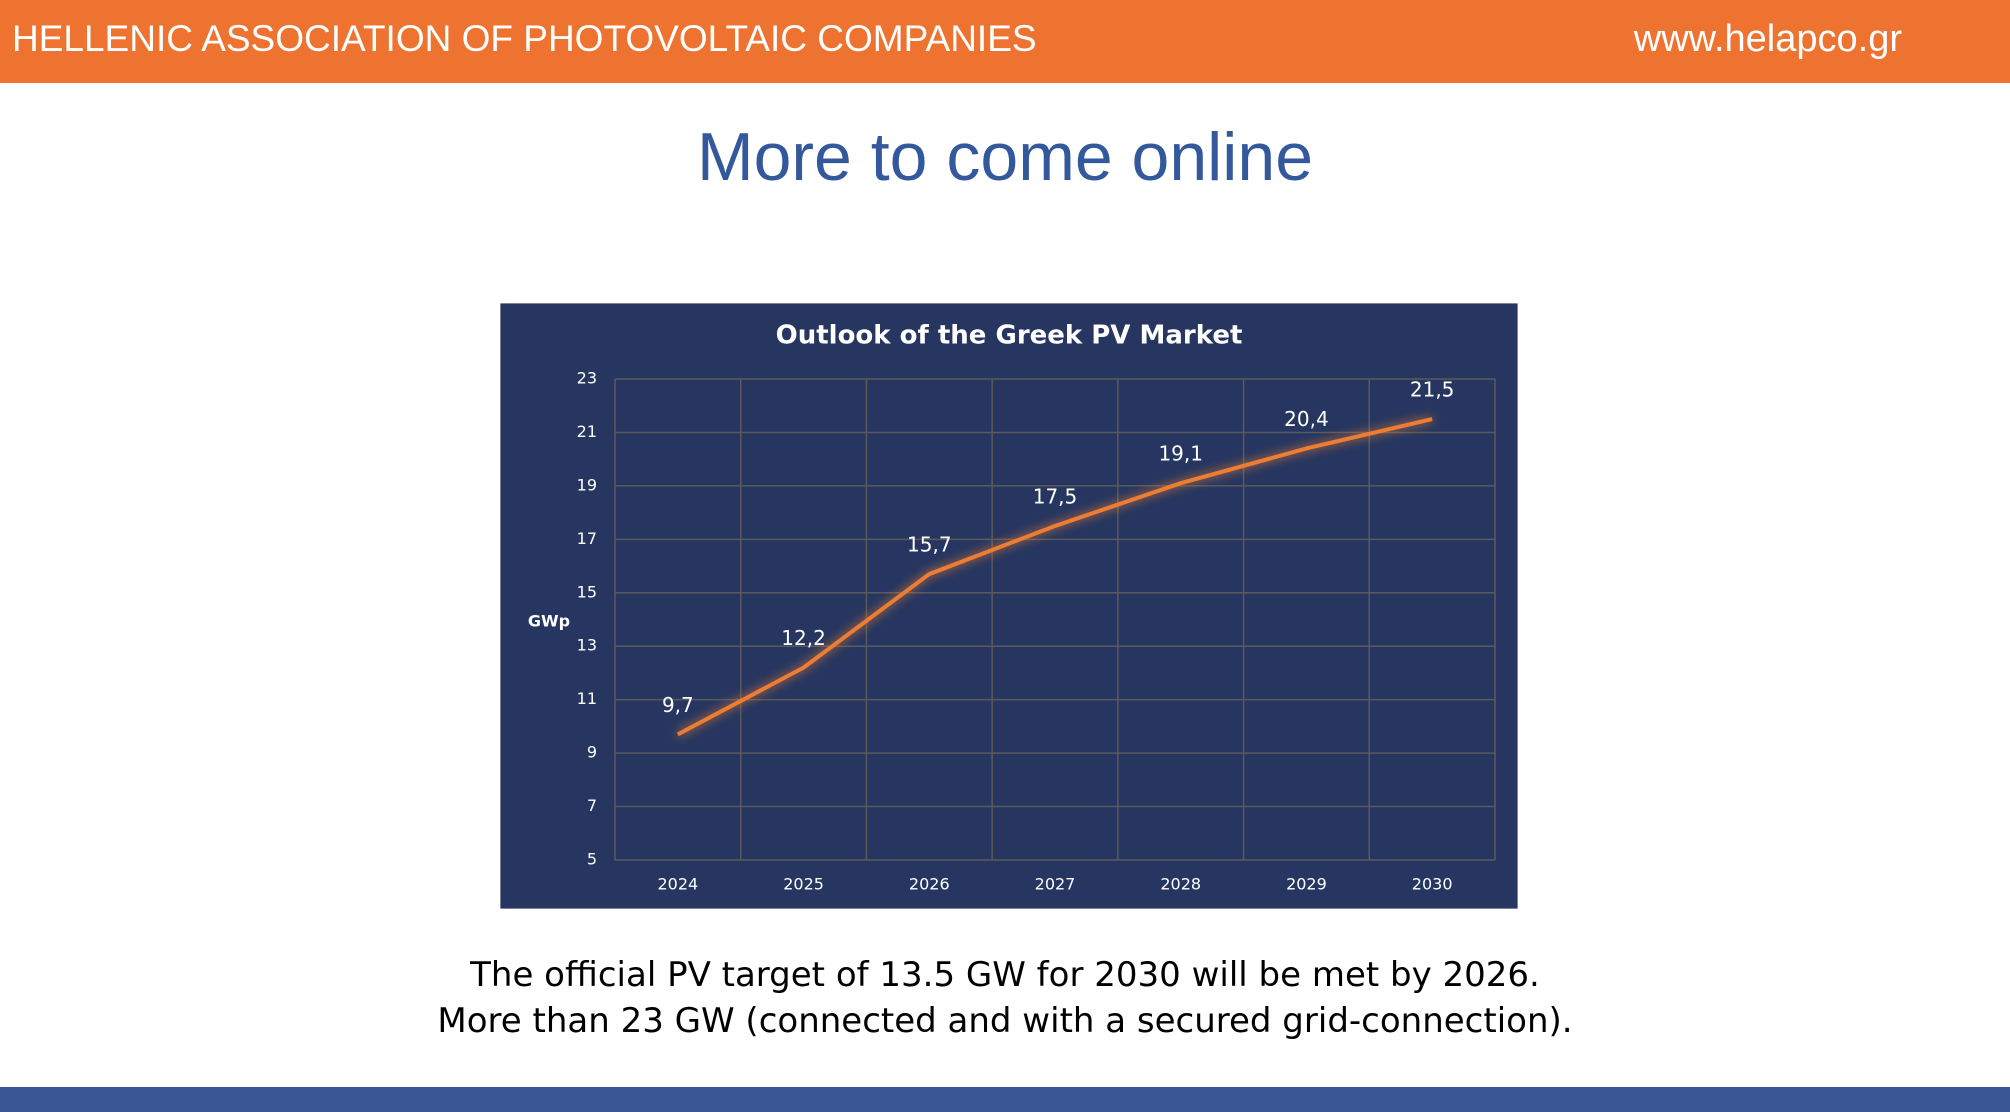 The height and width of the screenshot is (1112, 2010). I want to click on x-tick-label: 2024, so click(677, 884).